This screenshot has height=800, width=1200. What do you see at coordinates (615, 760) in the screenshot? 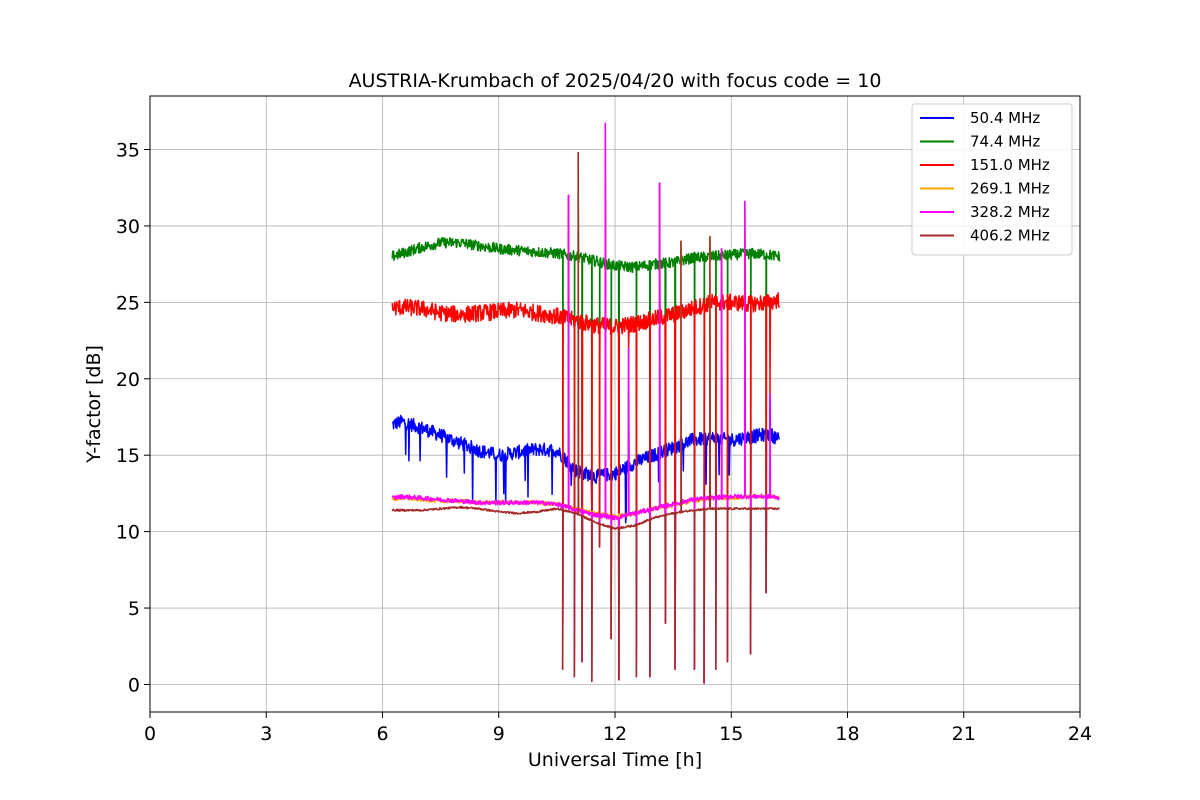
I see `x-axis-label: Universal Time [h]` at bounding box center [615, 760].